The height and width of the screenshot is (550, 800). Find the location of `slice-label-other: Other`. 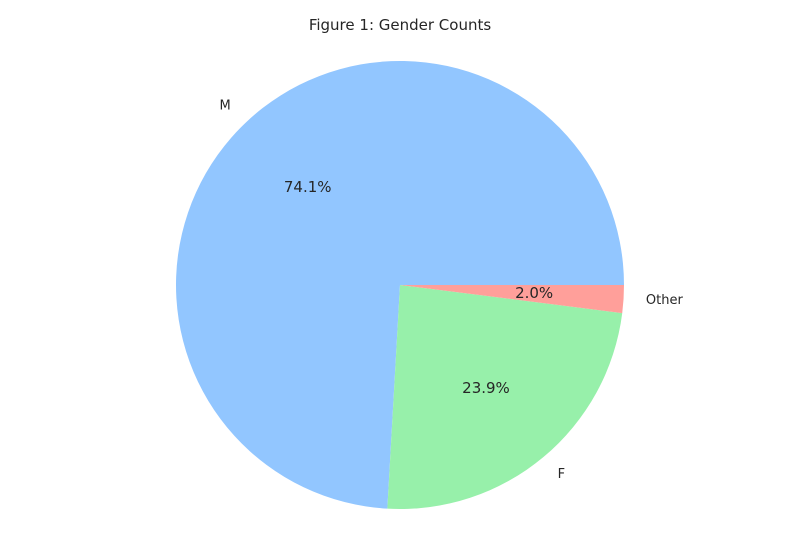

slice-label-other: Other is located at coordinates (665, 300).